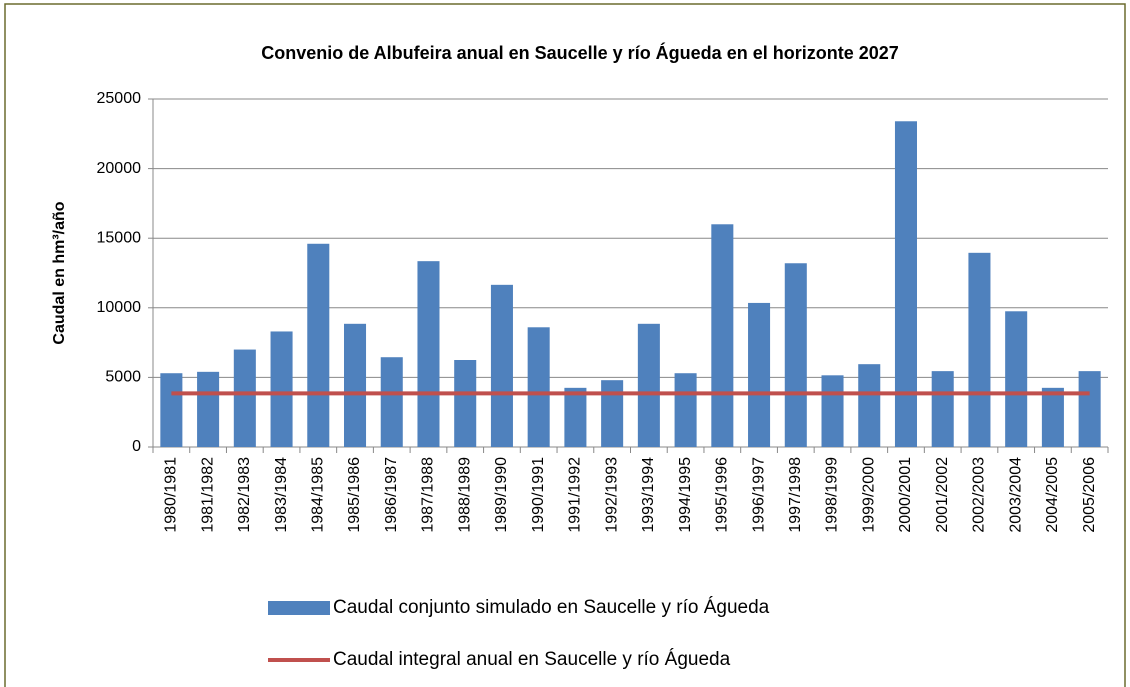 Image resolution: width=1130 pixels, height=687 pixels. Describe the element at coordinates (685, 495) in the screenshot. I see `x-tick-label: 1994/1995` at that location.